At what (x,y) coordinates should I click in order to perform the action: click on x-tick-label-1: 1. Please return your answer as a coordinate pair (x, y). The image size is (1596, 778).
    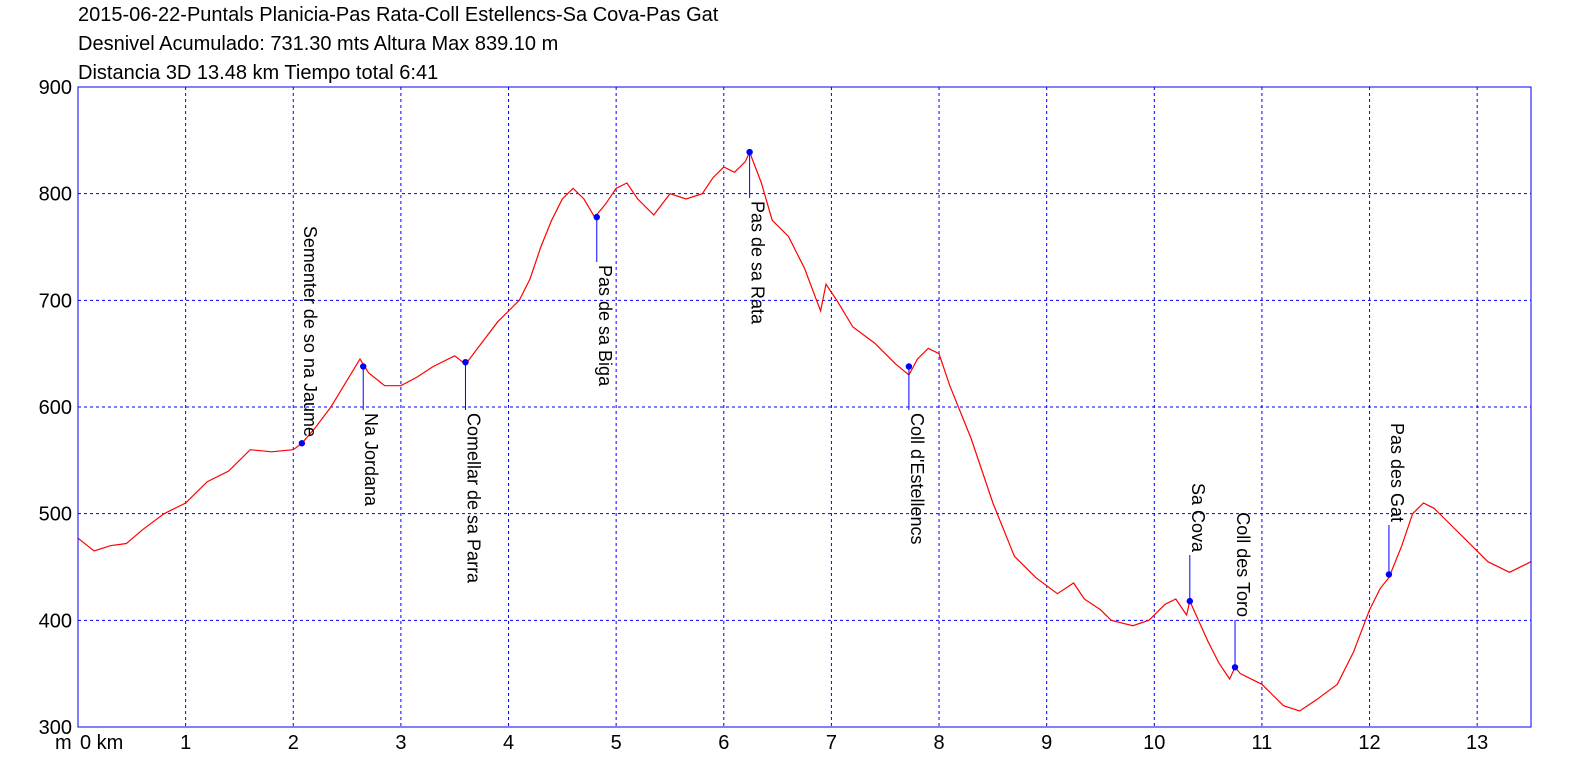
    Looking at the image, I should click on (185, 743).